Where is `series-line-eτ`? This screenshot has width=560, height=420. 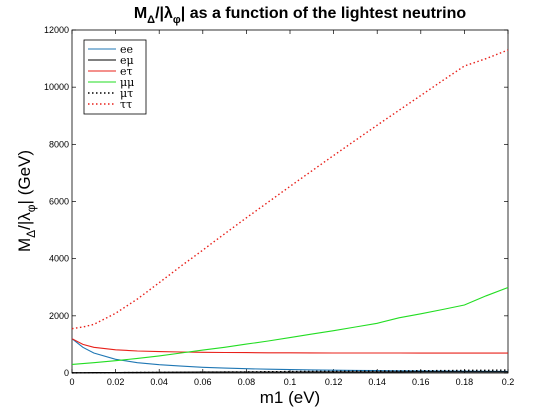
series-line-eτ is located at coordinates (289, 346).